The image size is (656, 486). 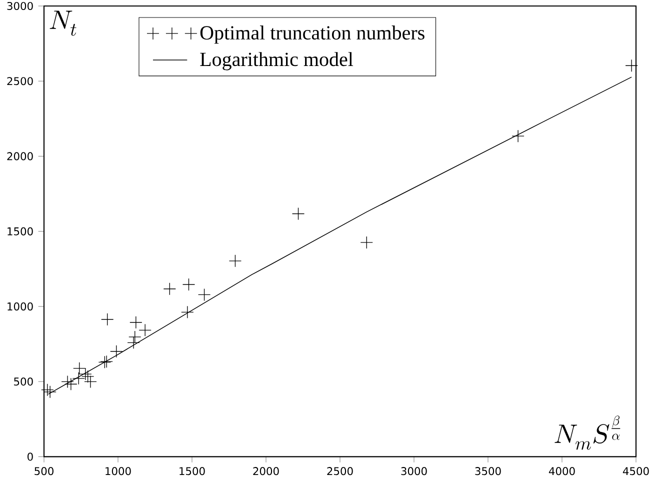 What do you see at coordinates (20, 306) in the screenshot?
I see `y-tick-label: 1000` at bounding box center [20, 306].